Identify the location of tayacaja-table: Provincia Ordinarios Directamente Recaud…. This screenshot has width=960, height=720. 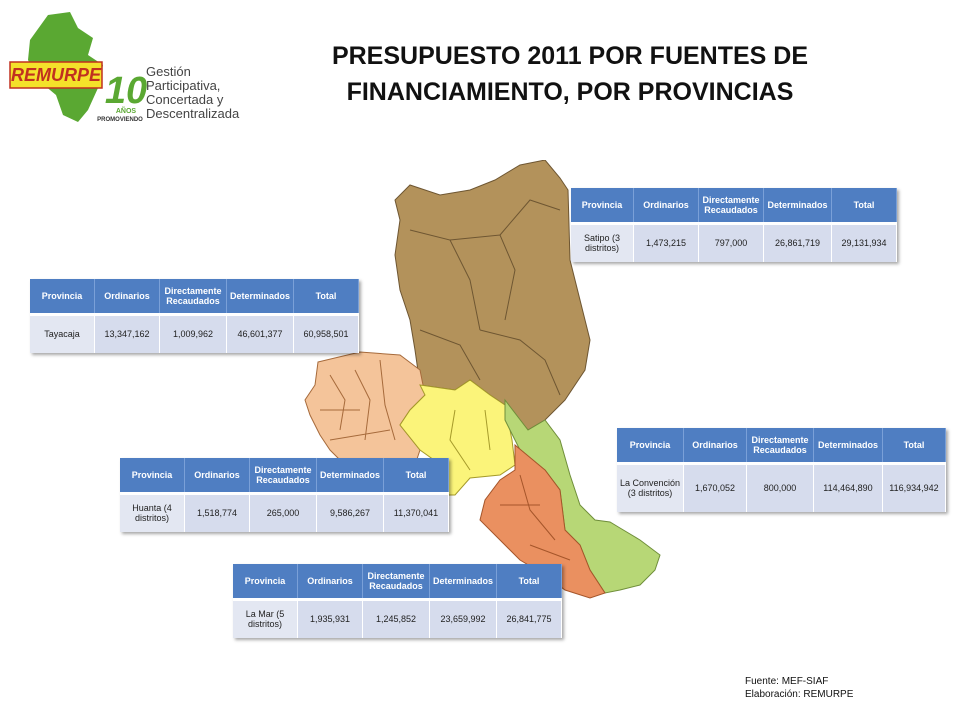
(194, 316).